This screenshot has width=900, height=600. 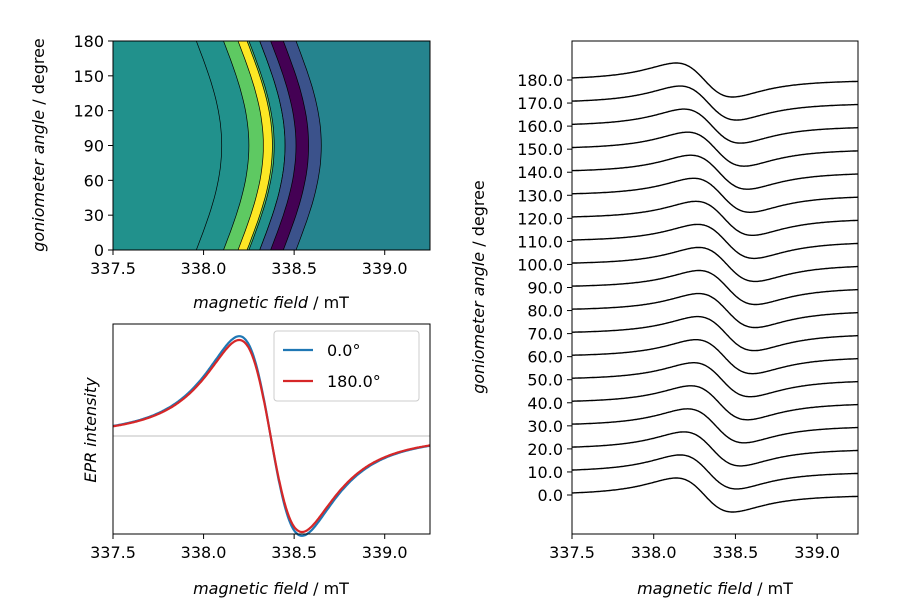 What do you see at coordinates (817, 552) in the screenshot?
I see `stacked-x-tick-label: 339.0` at bounding box center [817, 552].